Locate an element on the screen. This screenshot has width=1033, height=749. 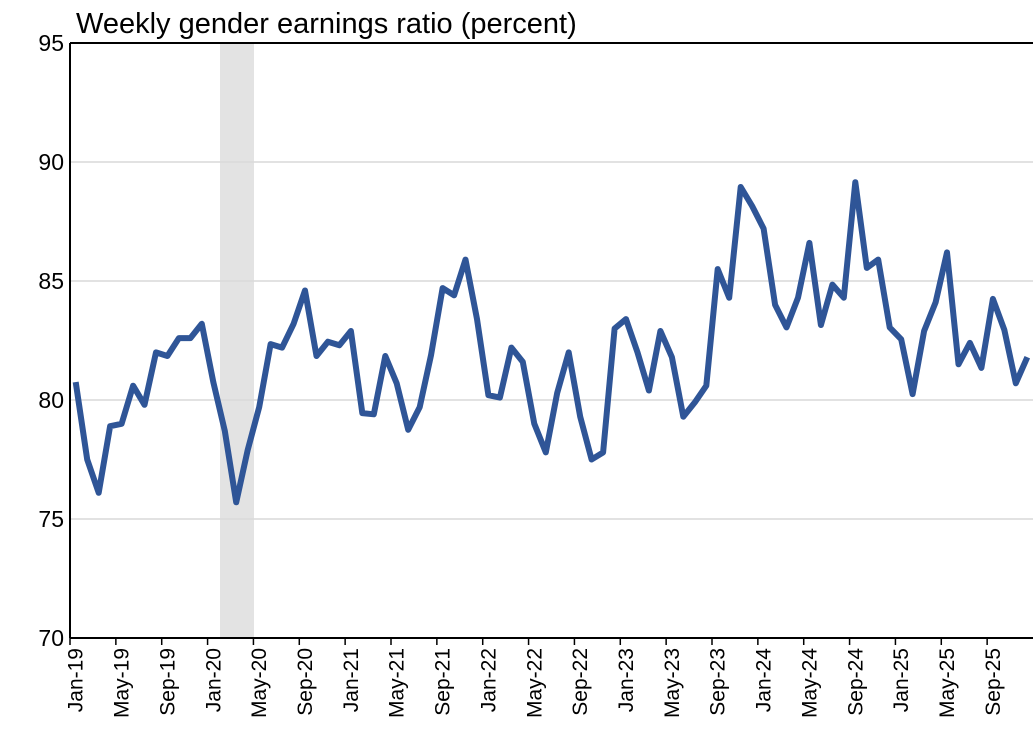
x-tick-label: Sep-19 is located at coordinates (167, 682).